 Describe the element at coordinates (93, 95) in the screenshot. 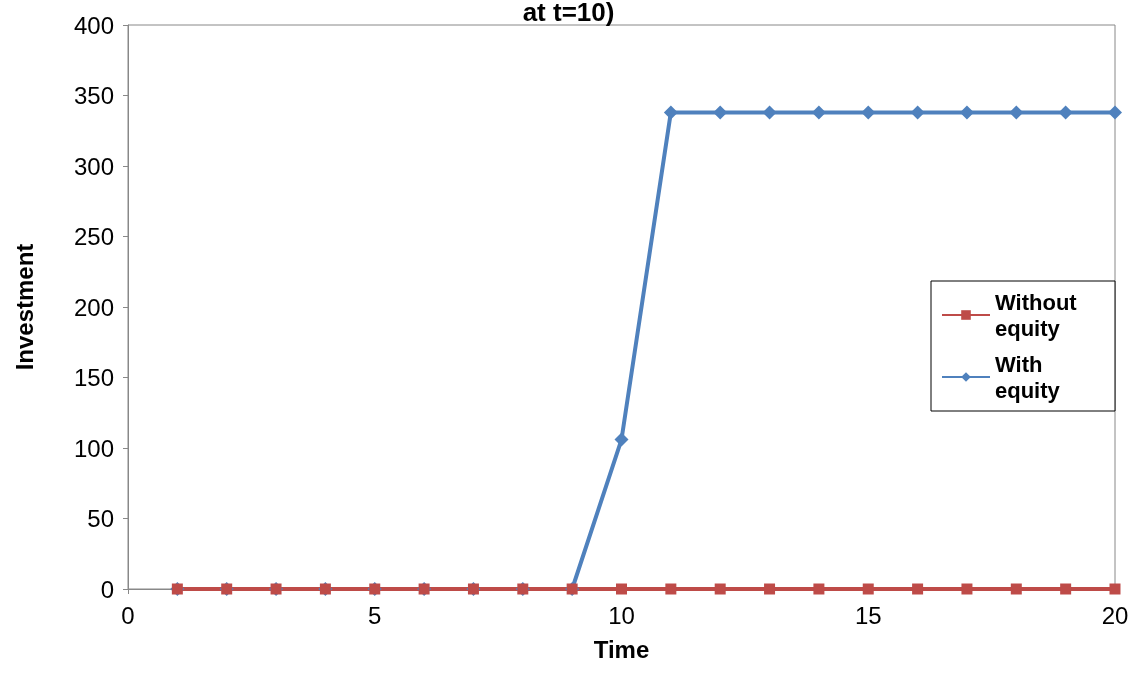

I see `y-tick-label: 350` at that location.